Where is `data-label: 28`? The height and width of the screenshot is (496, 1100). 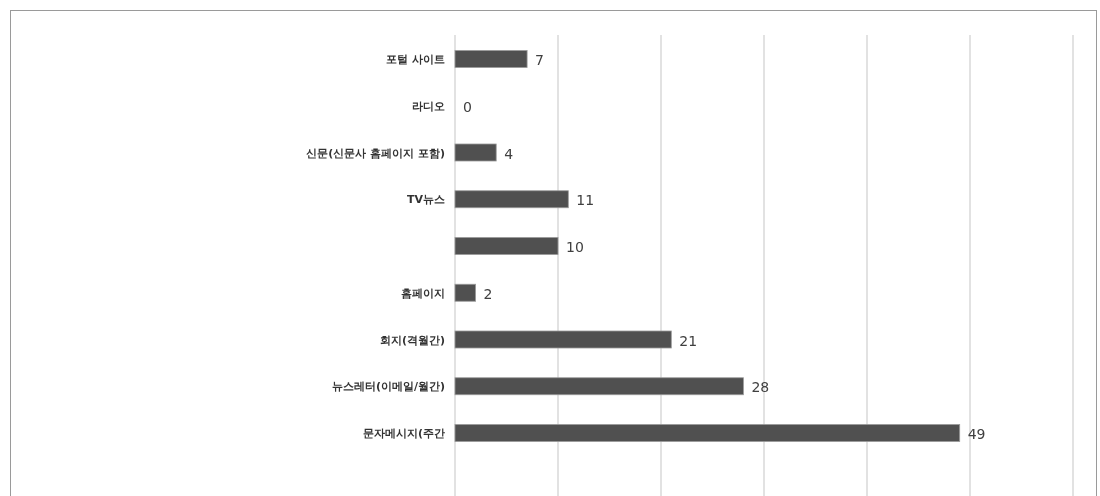
data-label: 28 is located at coordinates (760, 387).